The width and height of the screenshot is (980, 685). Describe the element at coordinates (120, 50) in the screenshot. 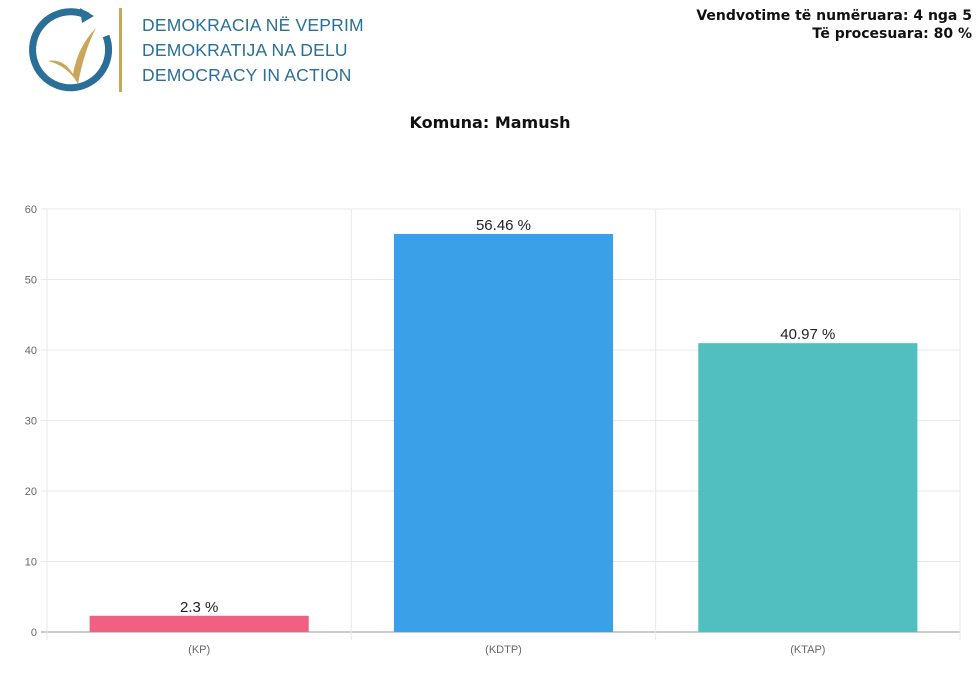

I see `logo-divider` at that location.